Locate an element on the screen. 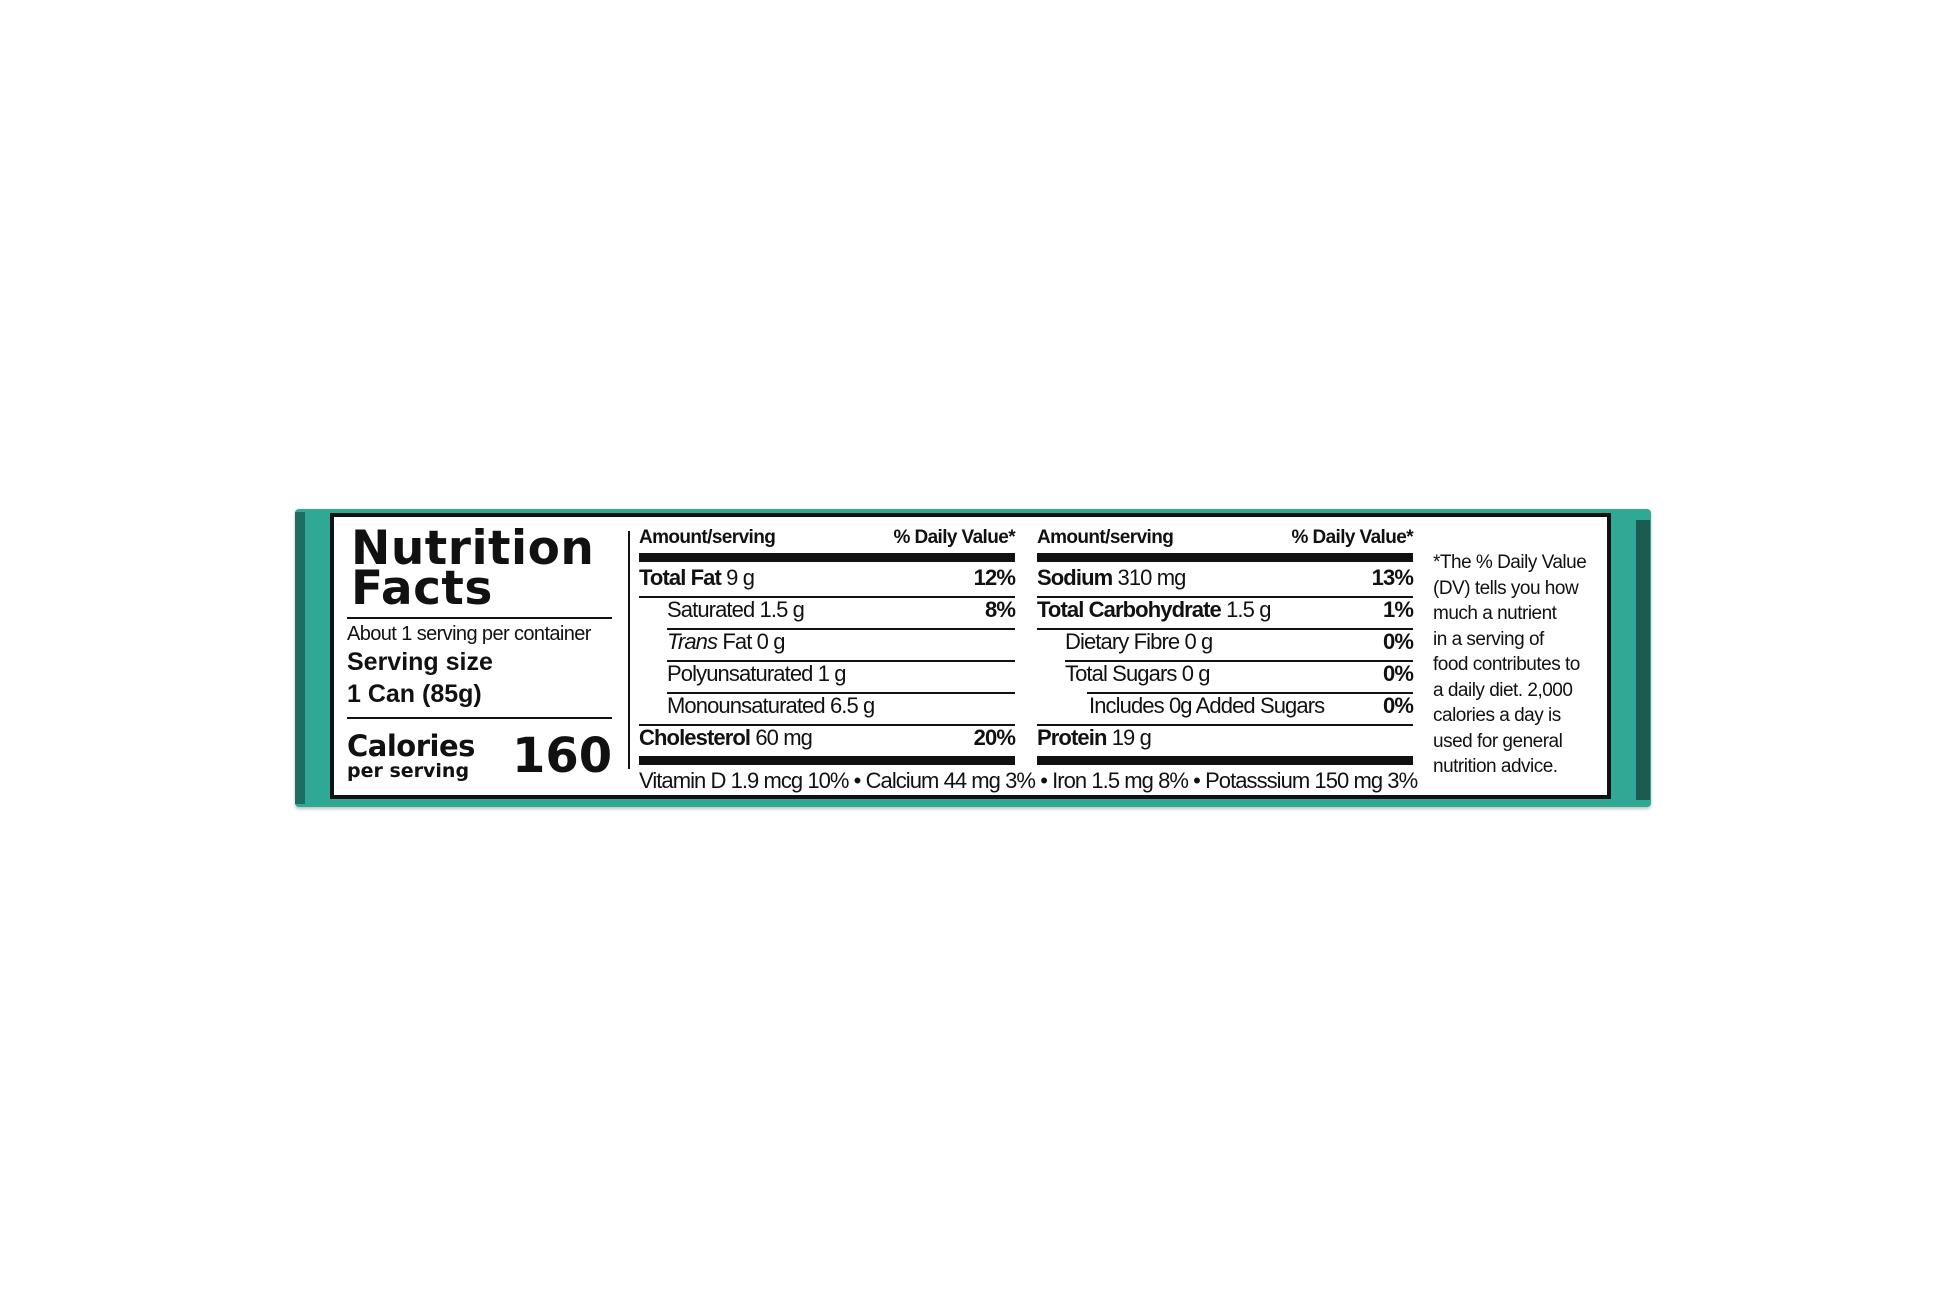  nutrient-row-added-sugars: Includes 0g Added Sugars 0% is located at coordinates (1251, 705).